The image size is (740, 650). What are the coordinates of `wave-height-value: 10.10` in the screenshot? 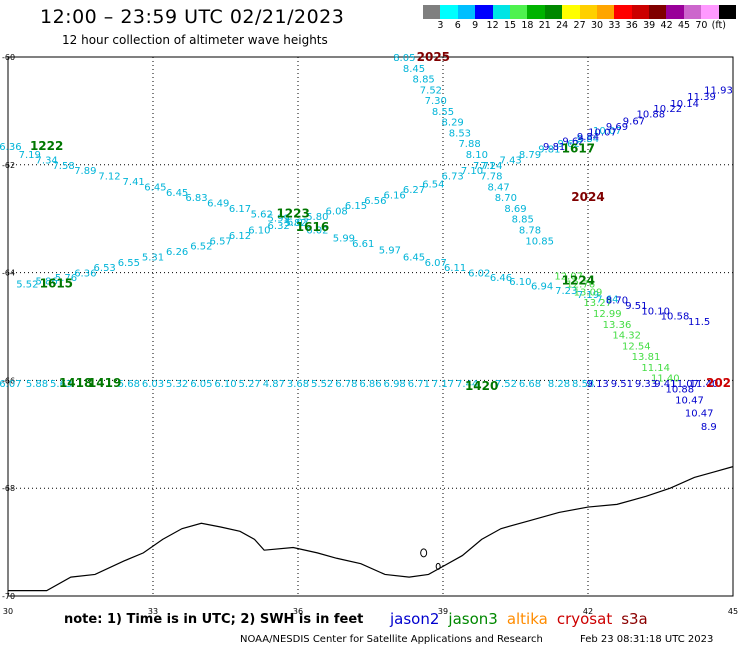 It's located at (655, 311).